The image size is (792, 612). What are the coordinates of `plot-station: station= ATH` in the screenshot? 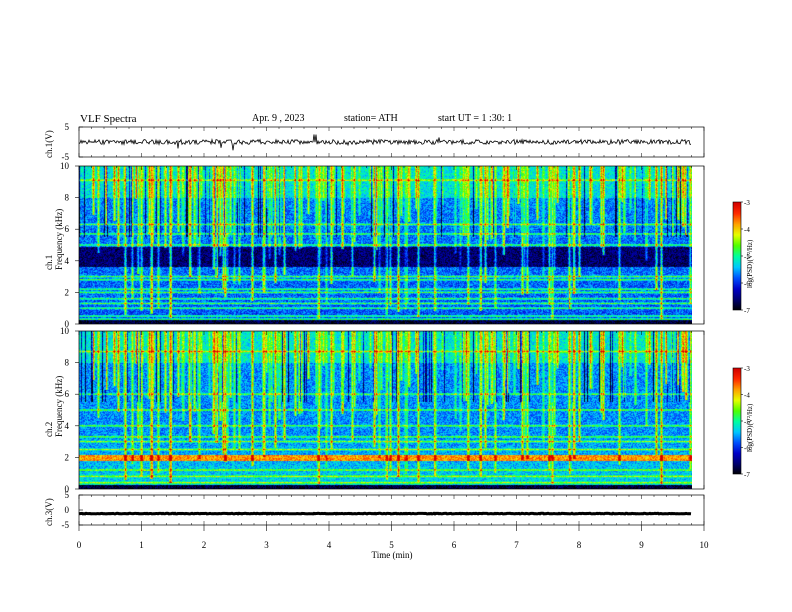 It's located at (371, 118).